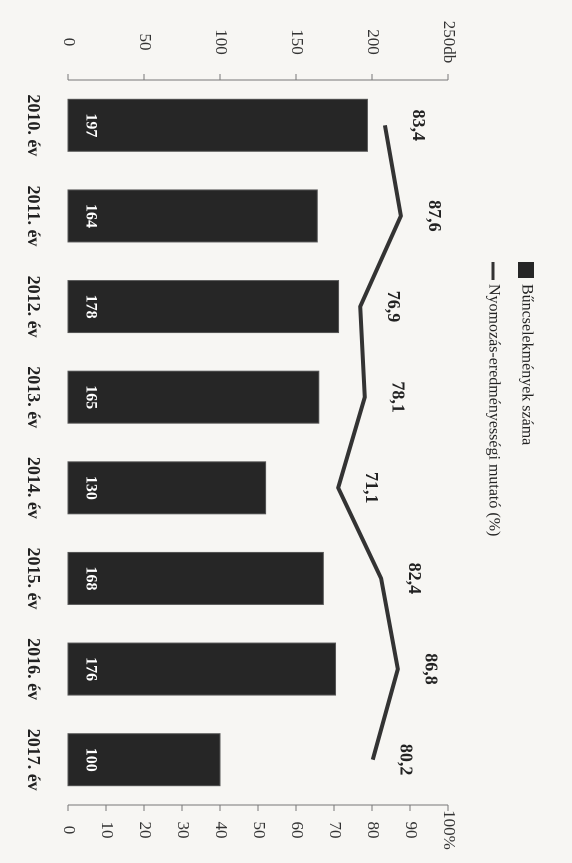 The height and width of the screenshot is (863, 572). I want to click on bar-value-label: 176, so click(90, 669).